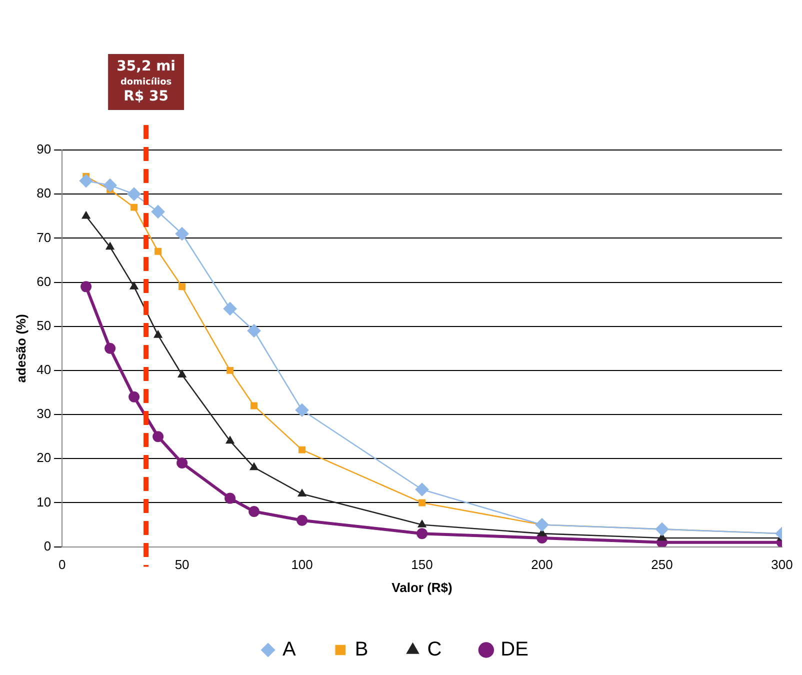  What do you see at coordinates (146, 96) in the screenshot?
I see `ref-line-label: R$ 35` at bounding box center [146, 96].